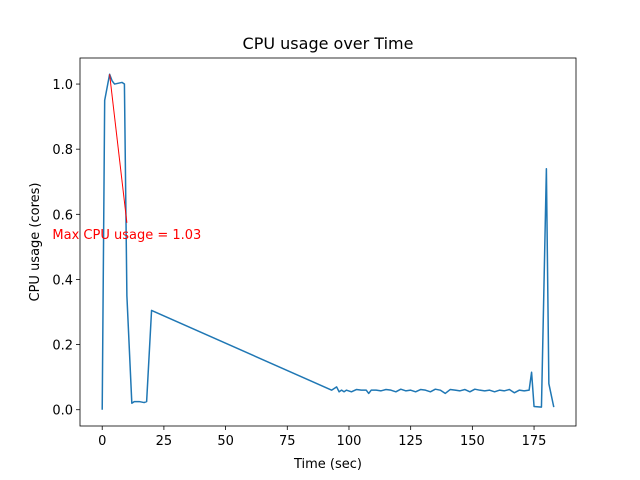  Describe the element at coordinates (349, 441) in the screenshot. I see `x-tick-label: 100` at that location.